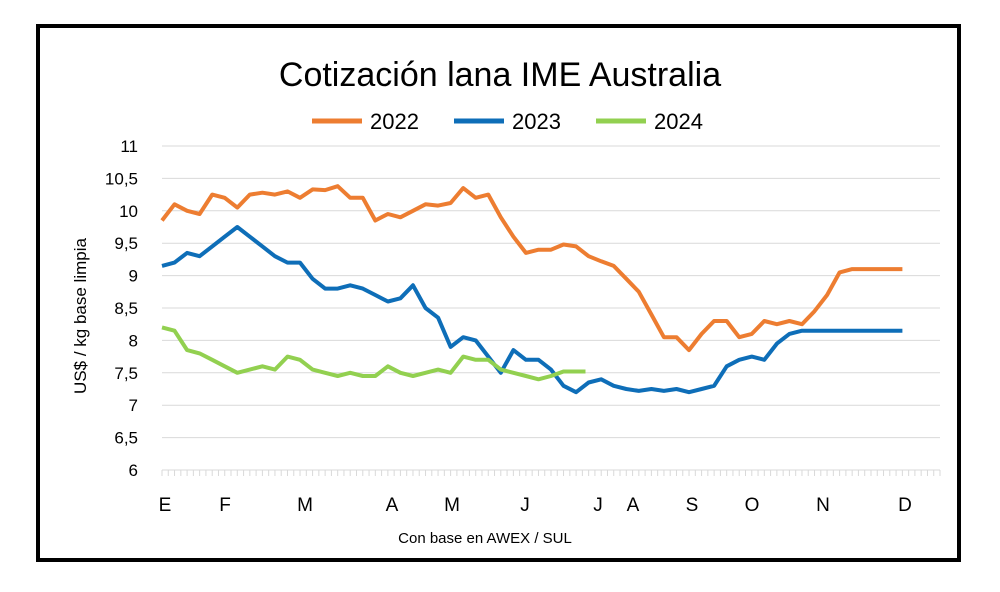  I want to click on legend: 2022 2023 2024, so click(507, 121).